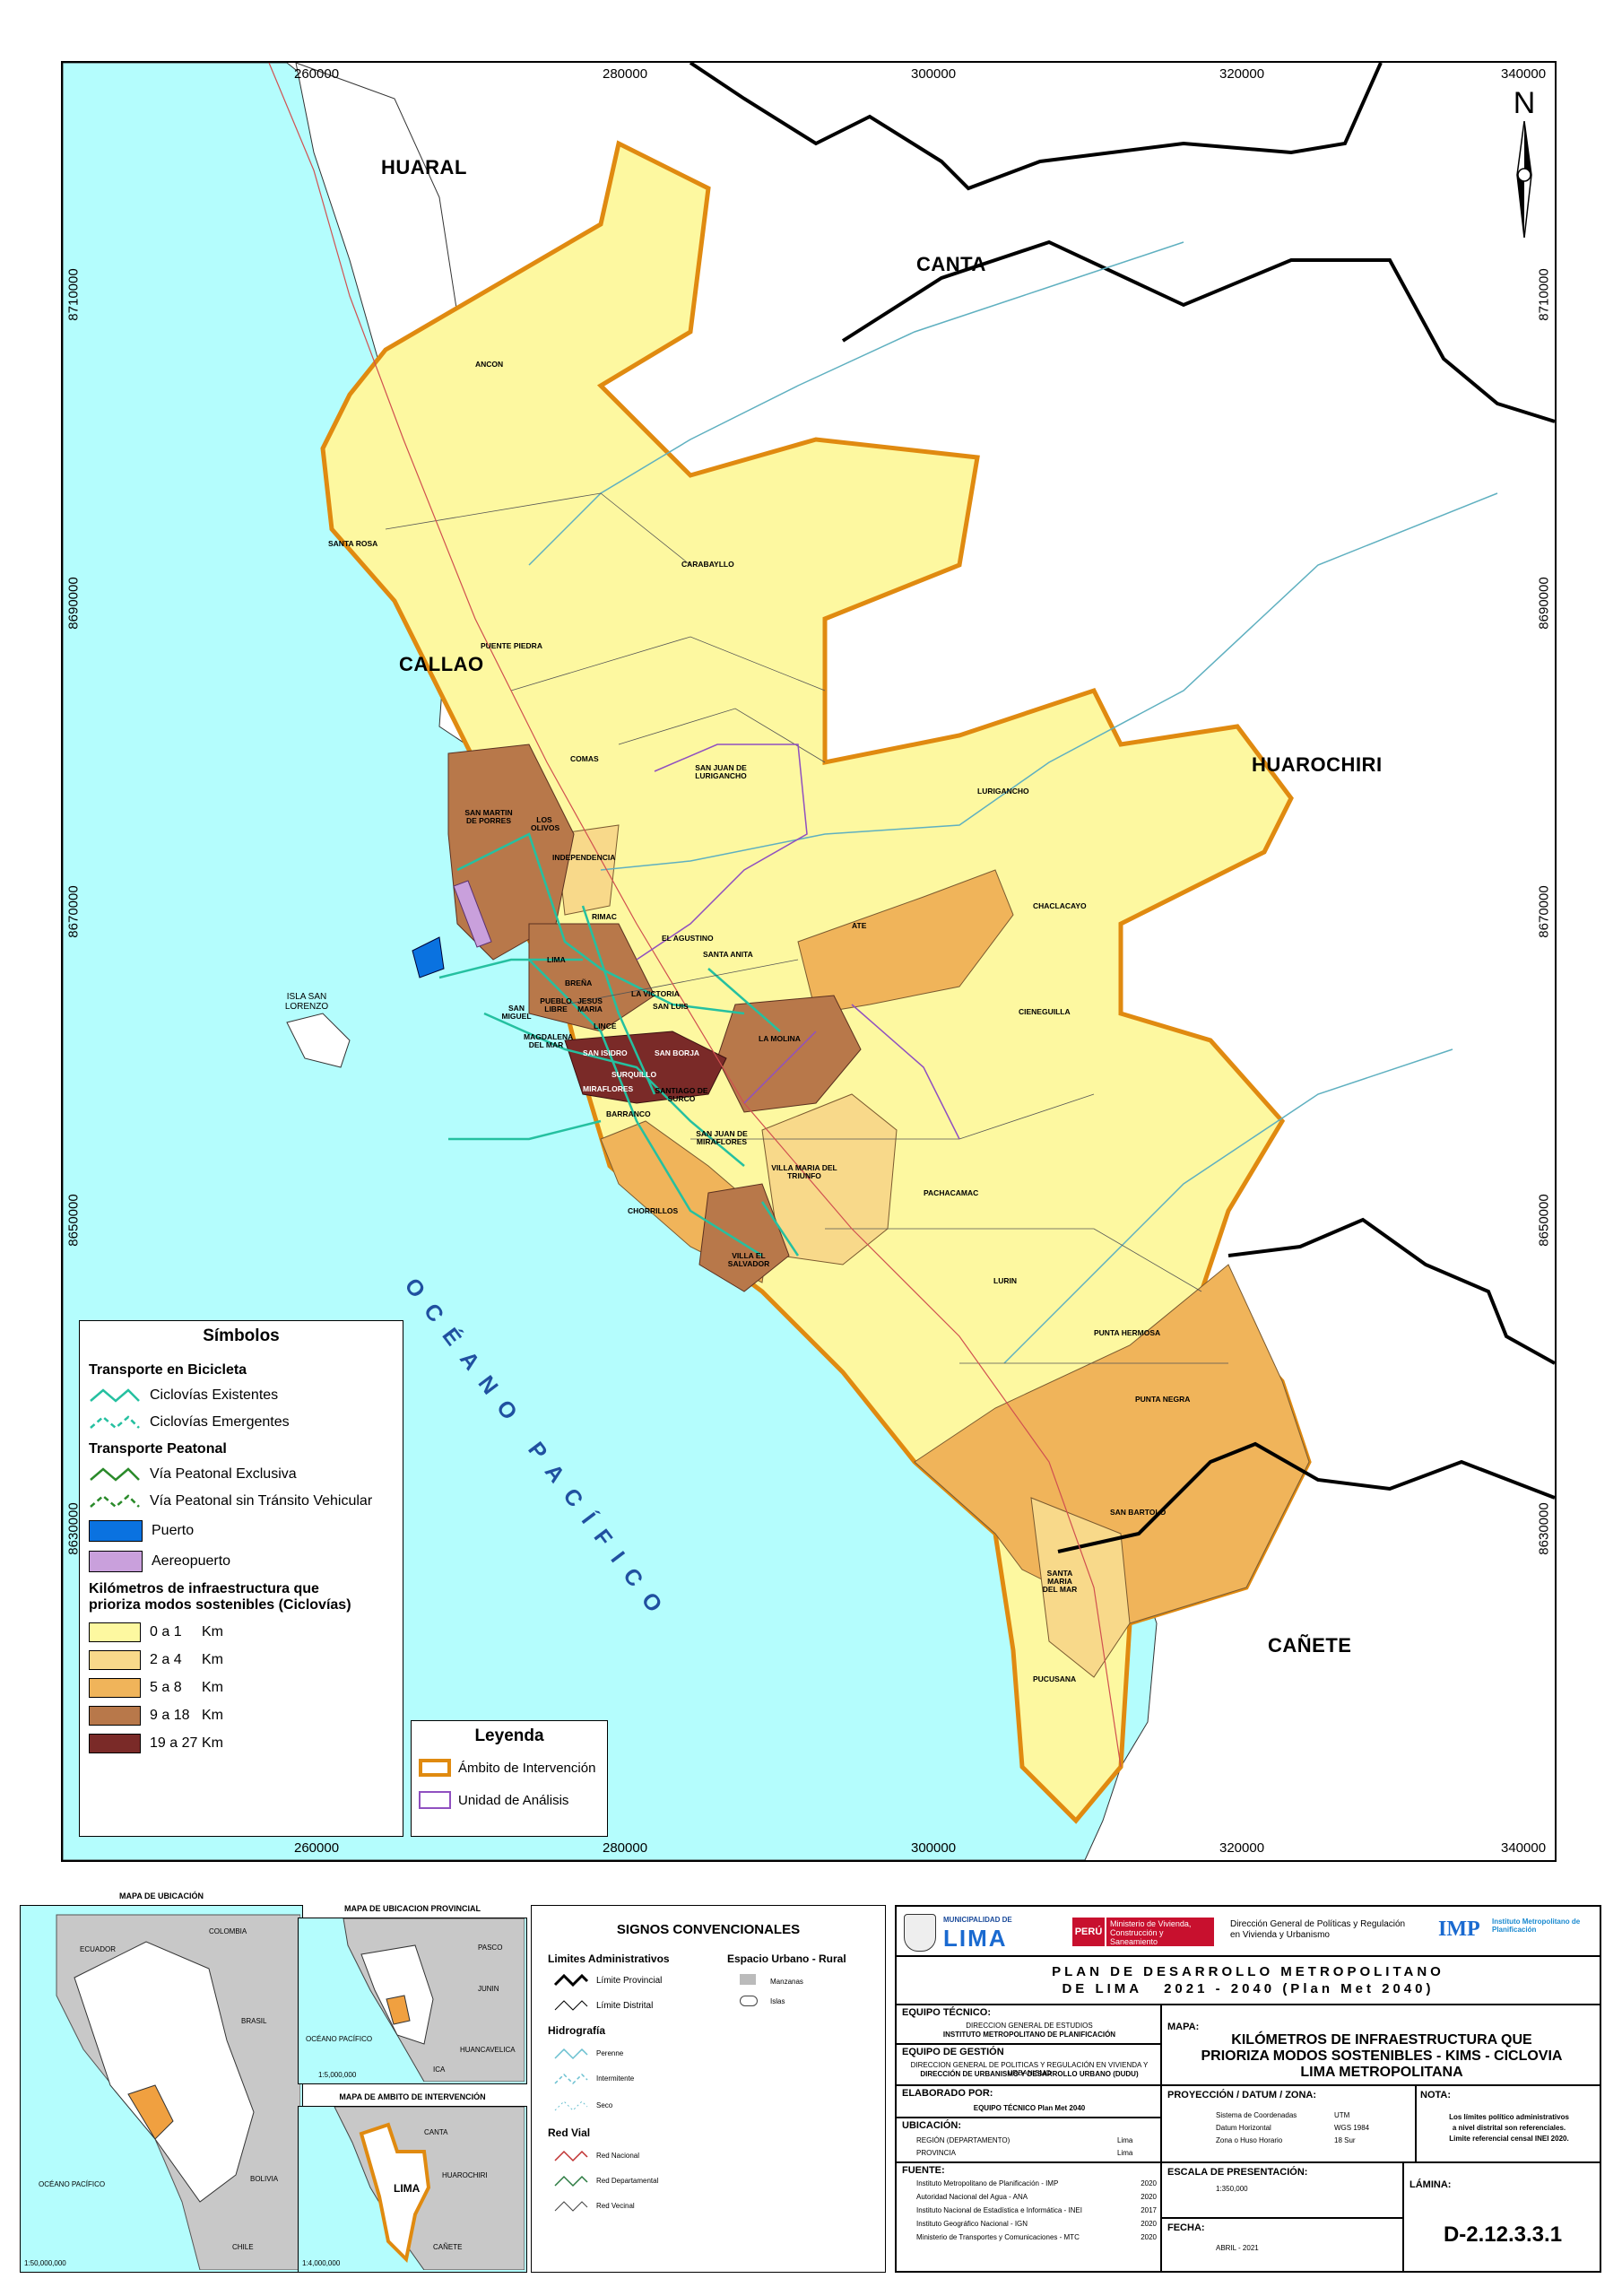  Describe the element at coordinates (721, 771) in the screenshot. I see `district-sjl: SAN JUAN DE LURIGANCHO` at that location.